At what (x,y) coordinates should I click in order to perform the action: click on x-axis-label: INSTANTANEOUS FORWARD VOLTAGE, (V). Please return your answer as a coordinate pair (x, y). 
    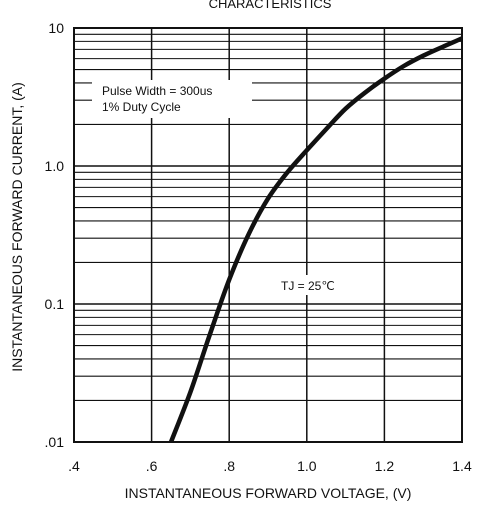
    Looking at the image, I should click on (268, 493).